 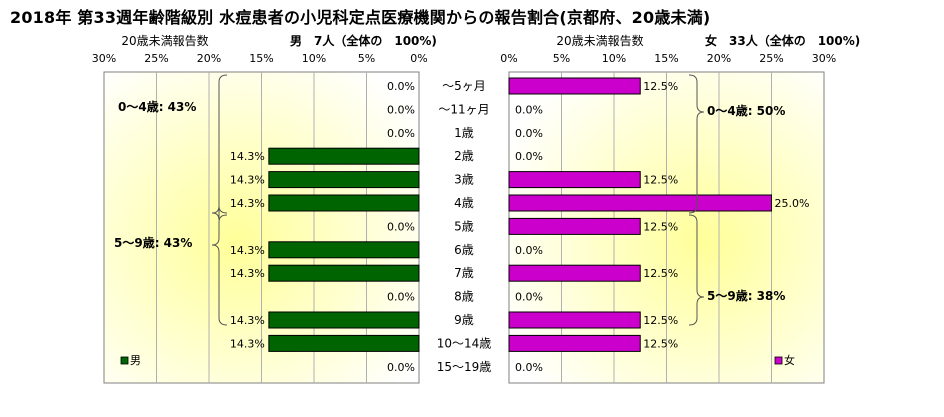 What do you see at coordinates (366, 58) in the screenshot?
I see `left-axis-tick-label: 5%` at bounding box center [366, 58].